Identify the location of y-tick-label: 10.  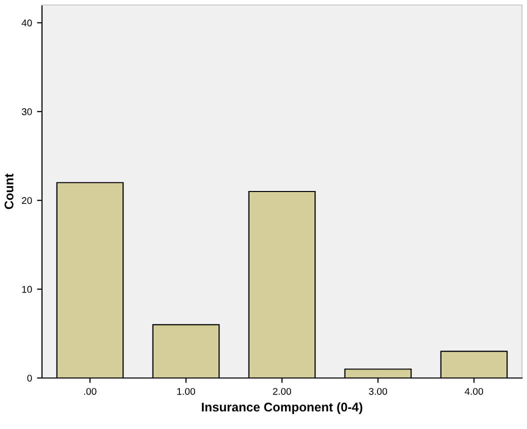
(27, 289).